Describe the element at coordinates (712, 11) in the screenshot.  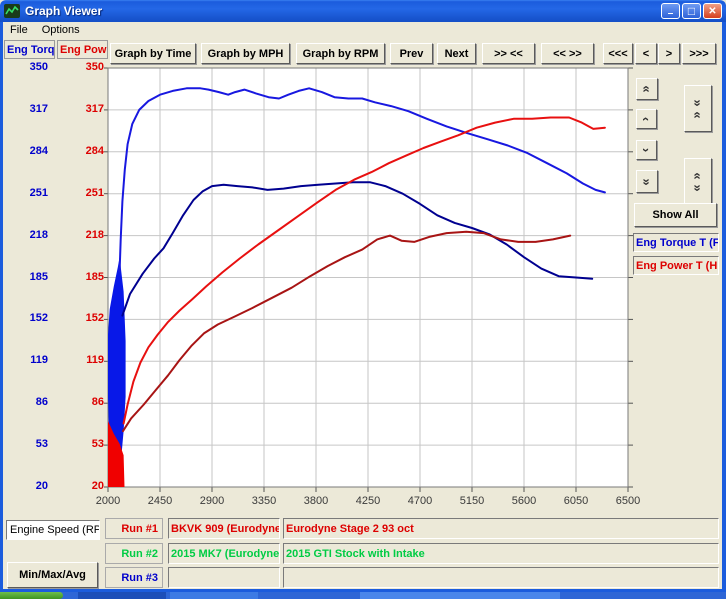
I see `close-button` at that location.